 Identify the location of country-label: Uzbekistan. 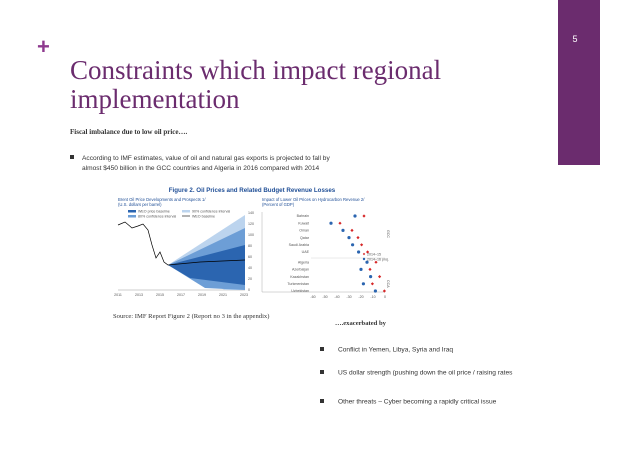
(300, 291).